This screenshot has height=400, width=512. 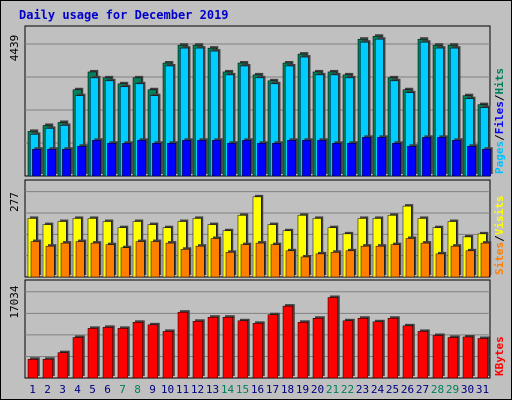 I want to click on legend-entry-pages: Pages, so click(x=499, y=157).